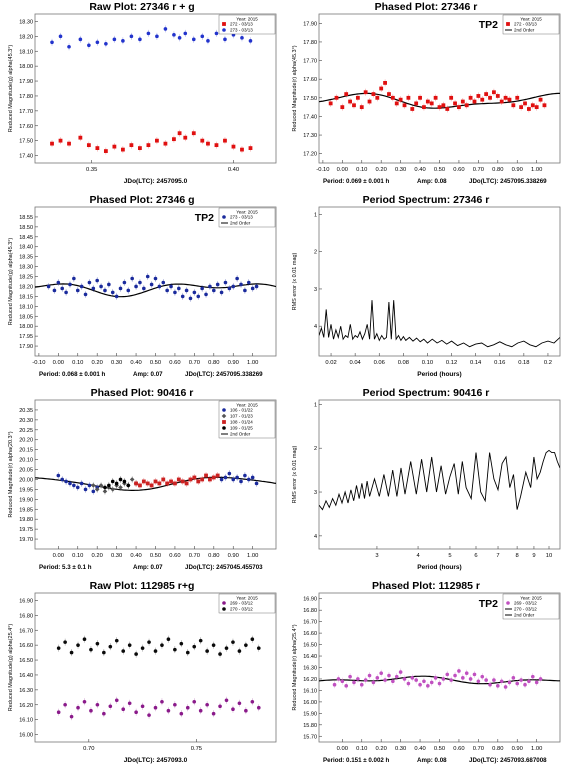  Describe the element at coordinates (26, 461) in the screenshot. I see `y-tick-label: 20.10` at that location.